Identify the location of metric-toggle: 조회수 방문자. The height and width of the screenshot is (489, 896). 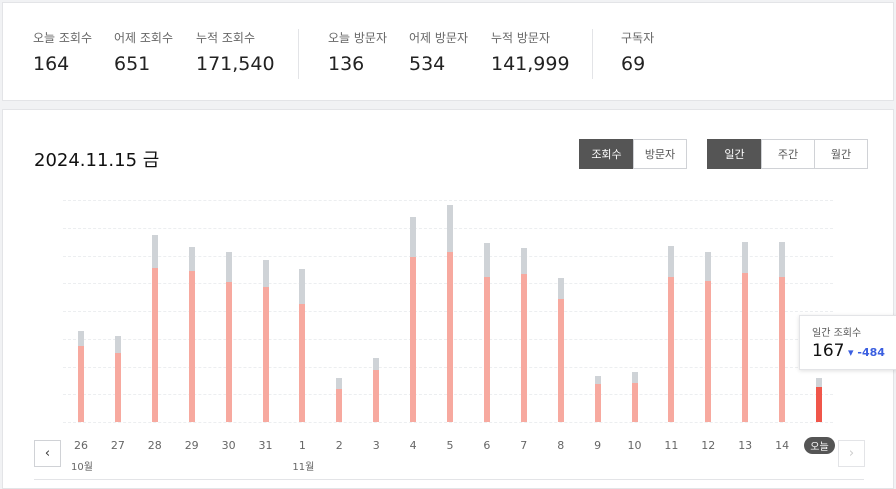
(633, 154).